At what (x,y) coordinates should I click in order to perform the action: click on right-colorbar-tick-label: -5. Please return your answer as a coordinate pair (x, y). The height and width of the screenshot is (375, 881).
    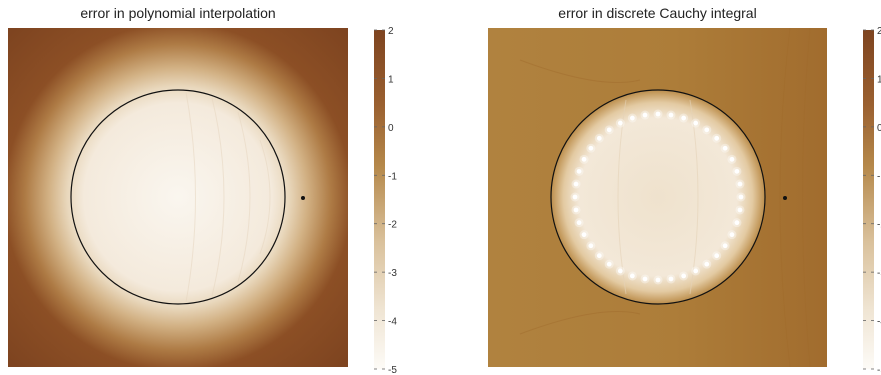
    Looking at the image, I should click on (879, 370).